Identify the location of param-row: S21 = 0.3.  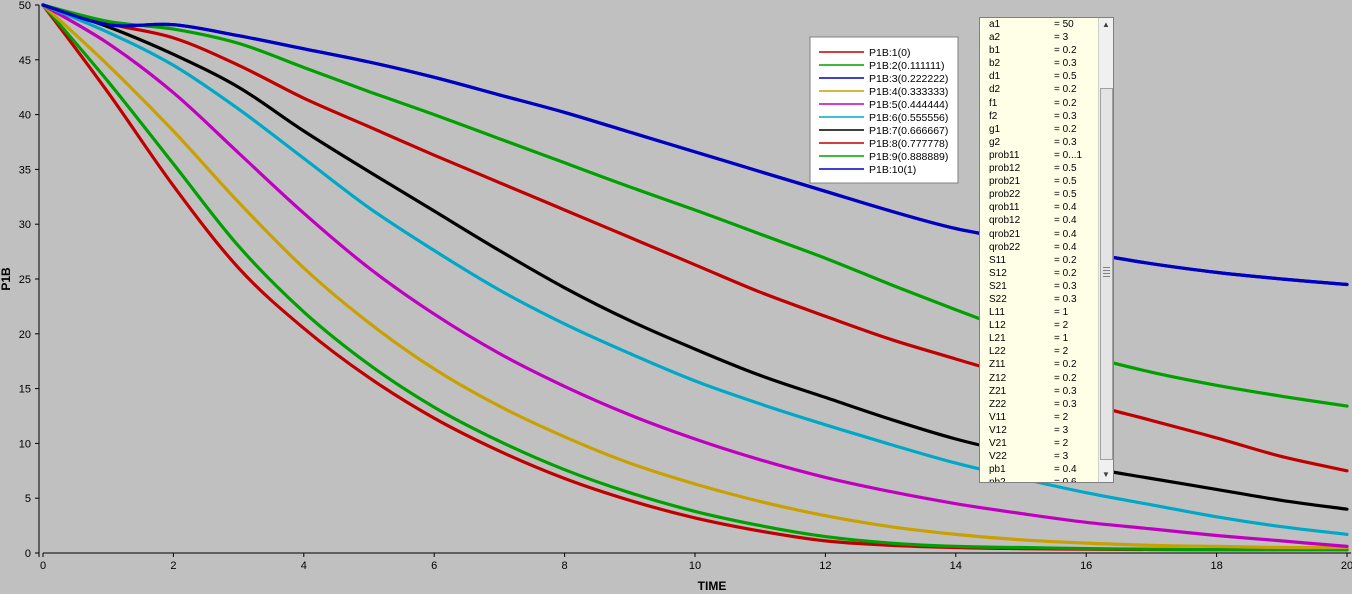
(1039, 286).